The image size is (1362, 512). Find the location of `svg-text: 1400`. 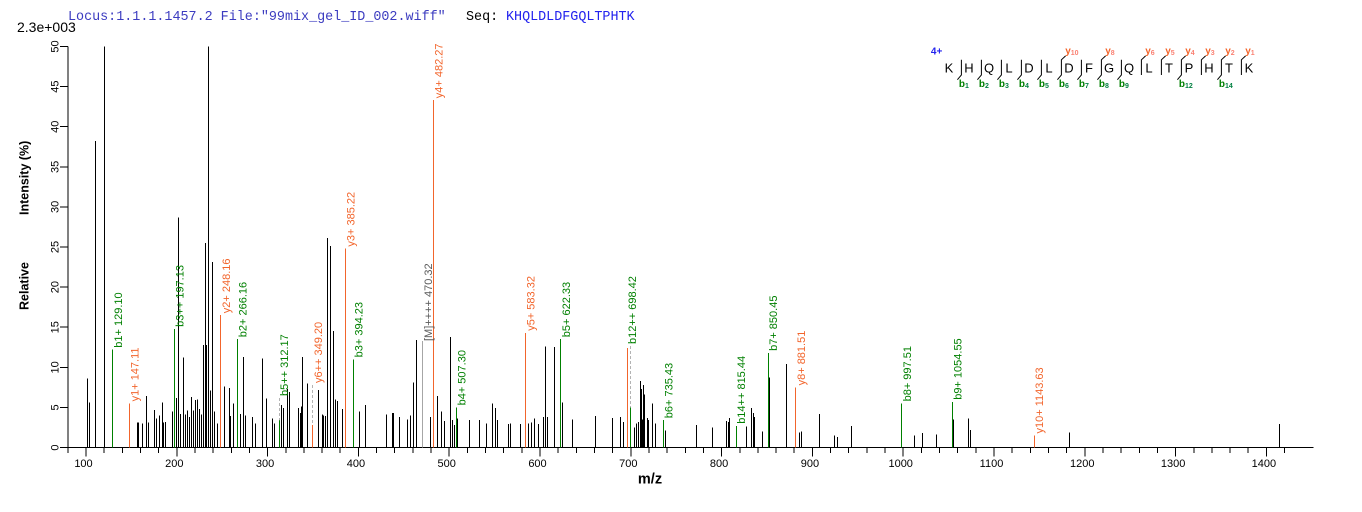

svg-text: 1400 is located at coordinates (1264, 464).